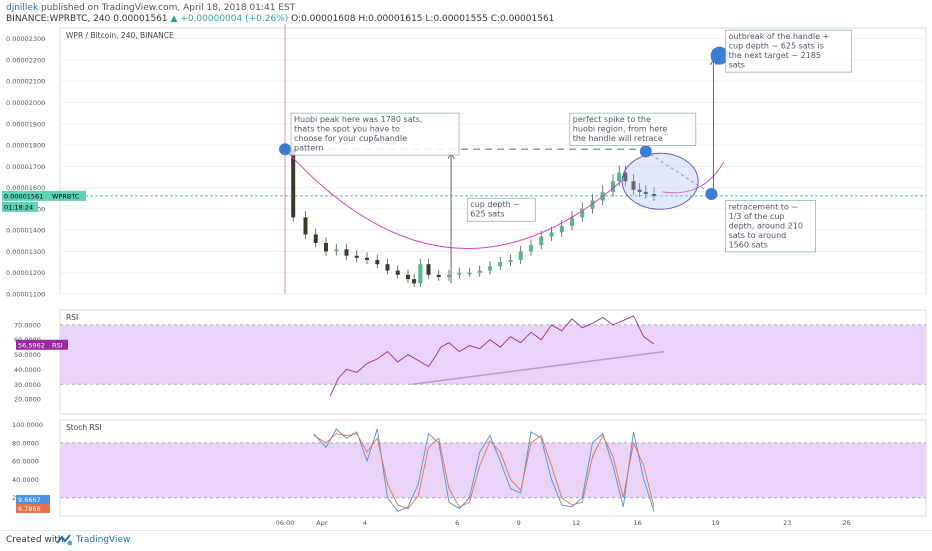  What do you see at coordinates (18, 207) in the screenshot?
I see `countdown-label: 01:18:24` at bounding box center [18, 207].